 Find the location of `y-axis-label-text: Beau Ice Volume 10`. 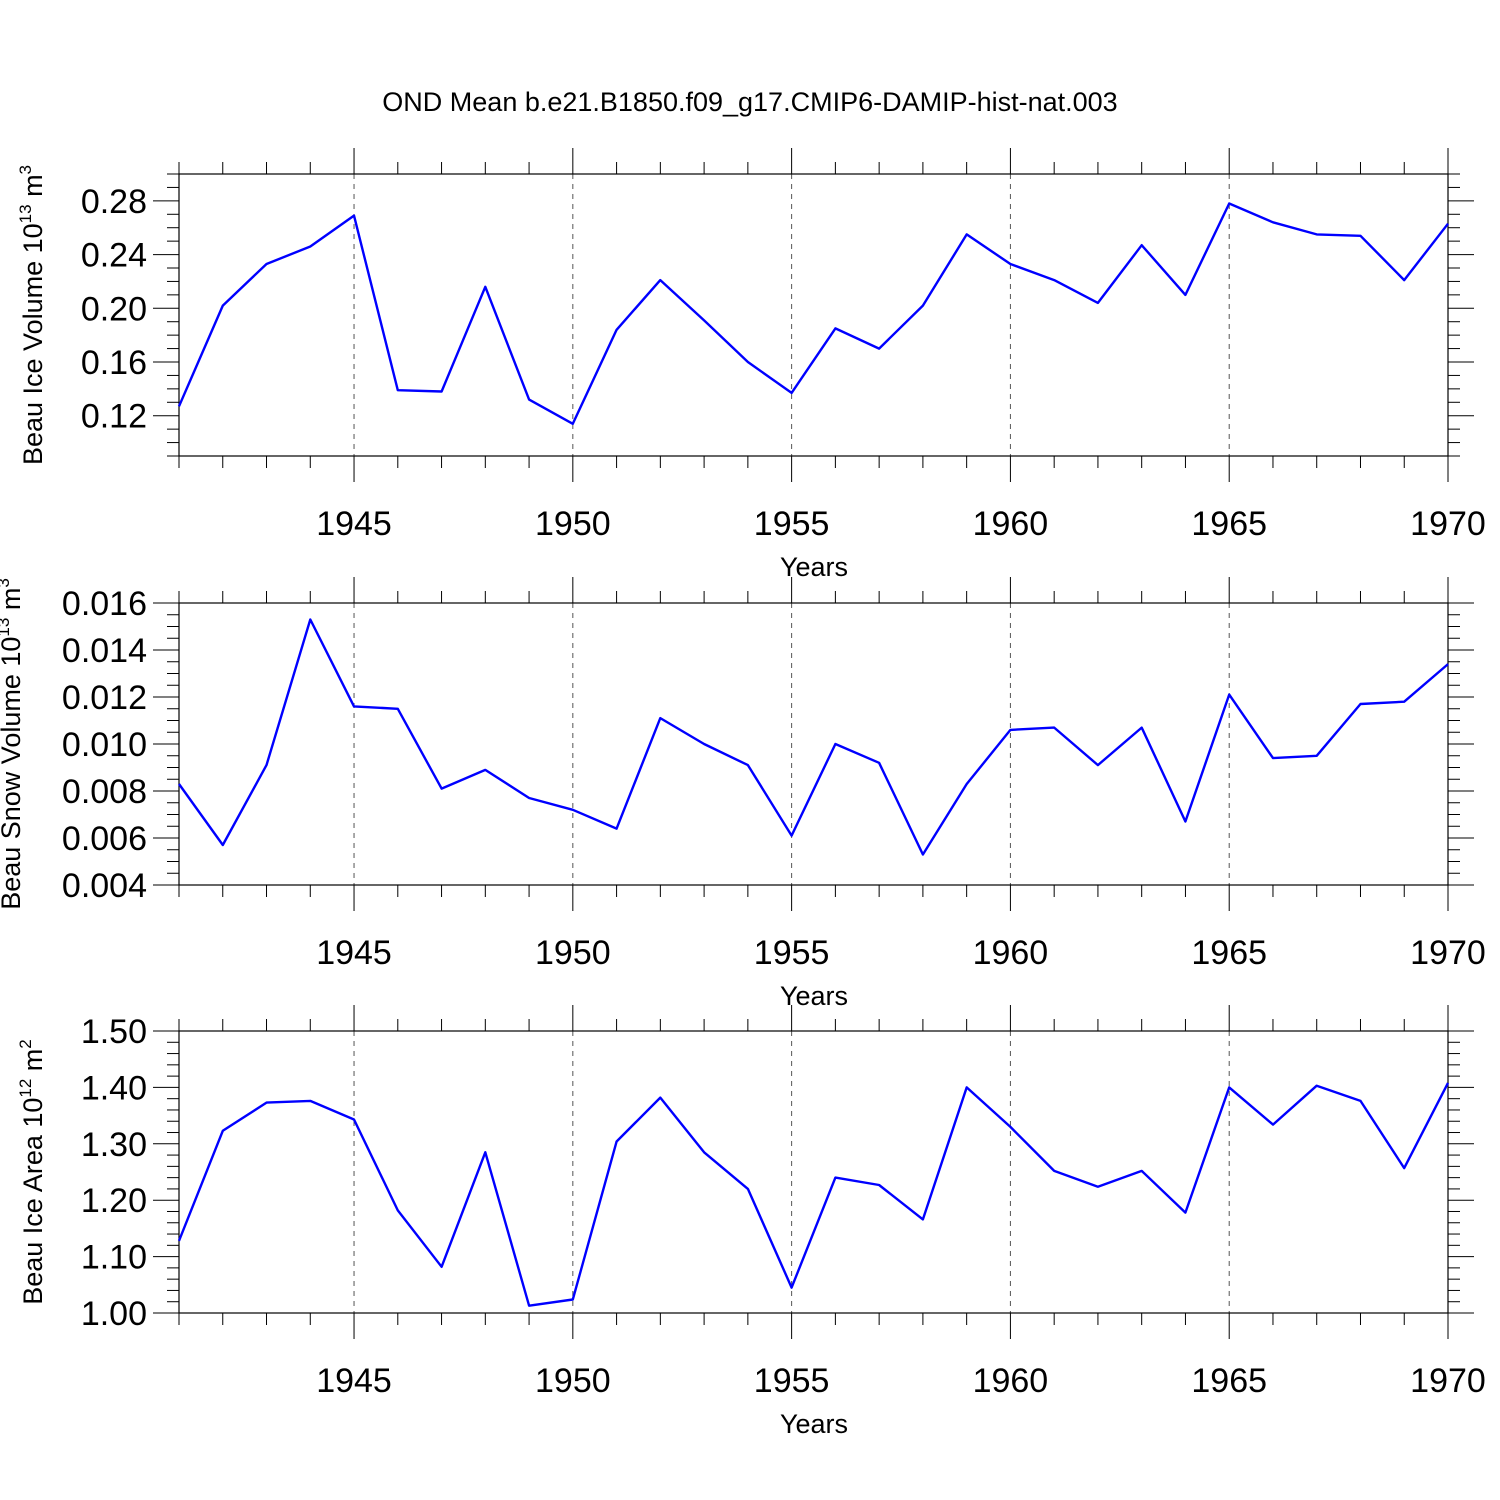

y-axis-label-text: Beau Ice Volume 10 is located at coordinates (33, 344).